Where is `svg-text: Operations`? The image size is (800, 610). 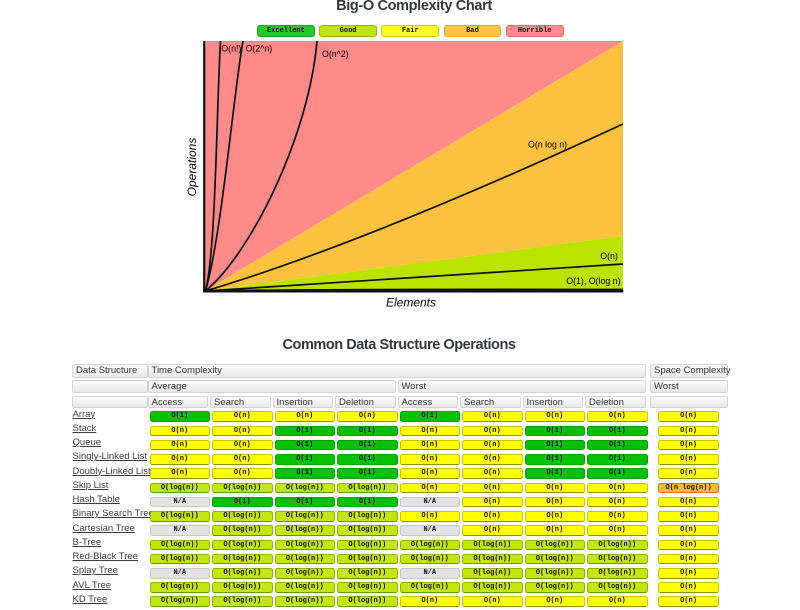
svg-text: Operations is located at coordinates (192, 167).